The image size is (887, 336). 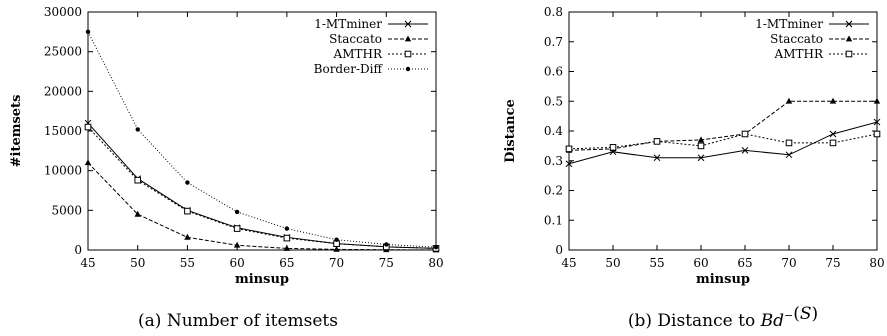 I want to click on caption-math-sup: −, so click(x=788, y=315).